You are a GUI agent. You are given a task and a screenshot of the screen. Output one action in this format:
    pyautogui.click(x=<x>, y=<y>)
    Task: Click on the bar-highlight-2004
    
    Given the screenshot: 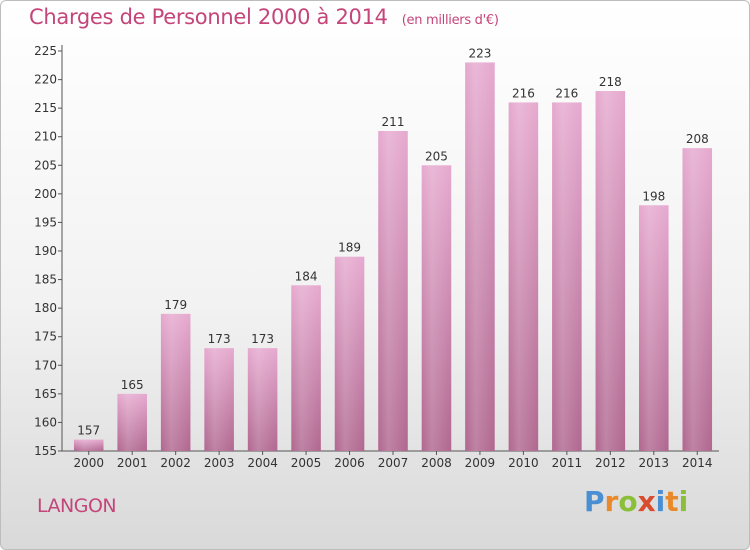 What is the action you would take?
    pyautogui.click(x=262, y=399)
    